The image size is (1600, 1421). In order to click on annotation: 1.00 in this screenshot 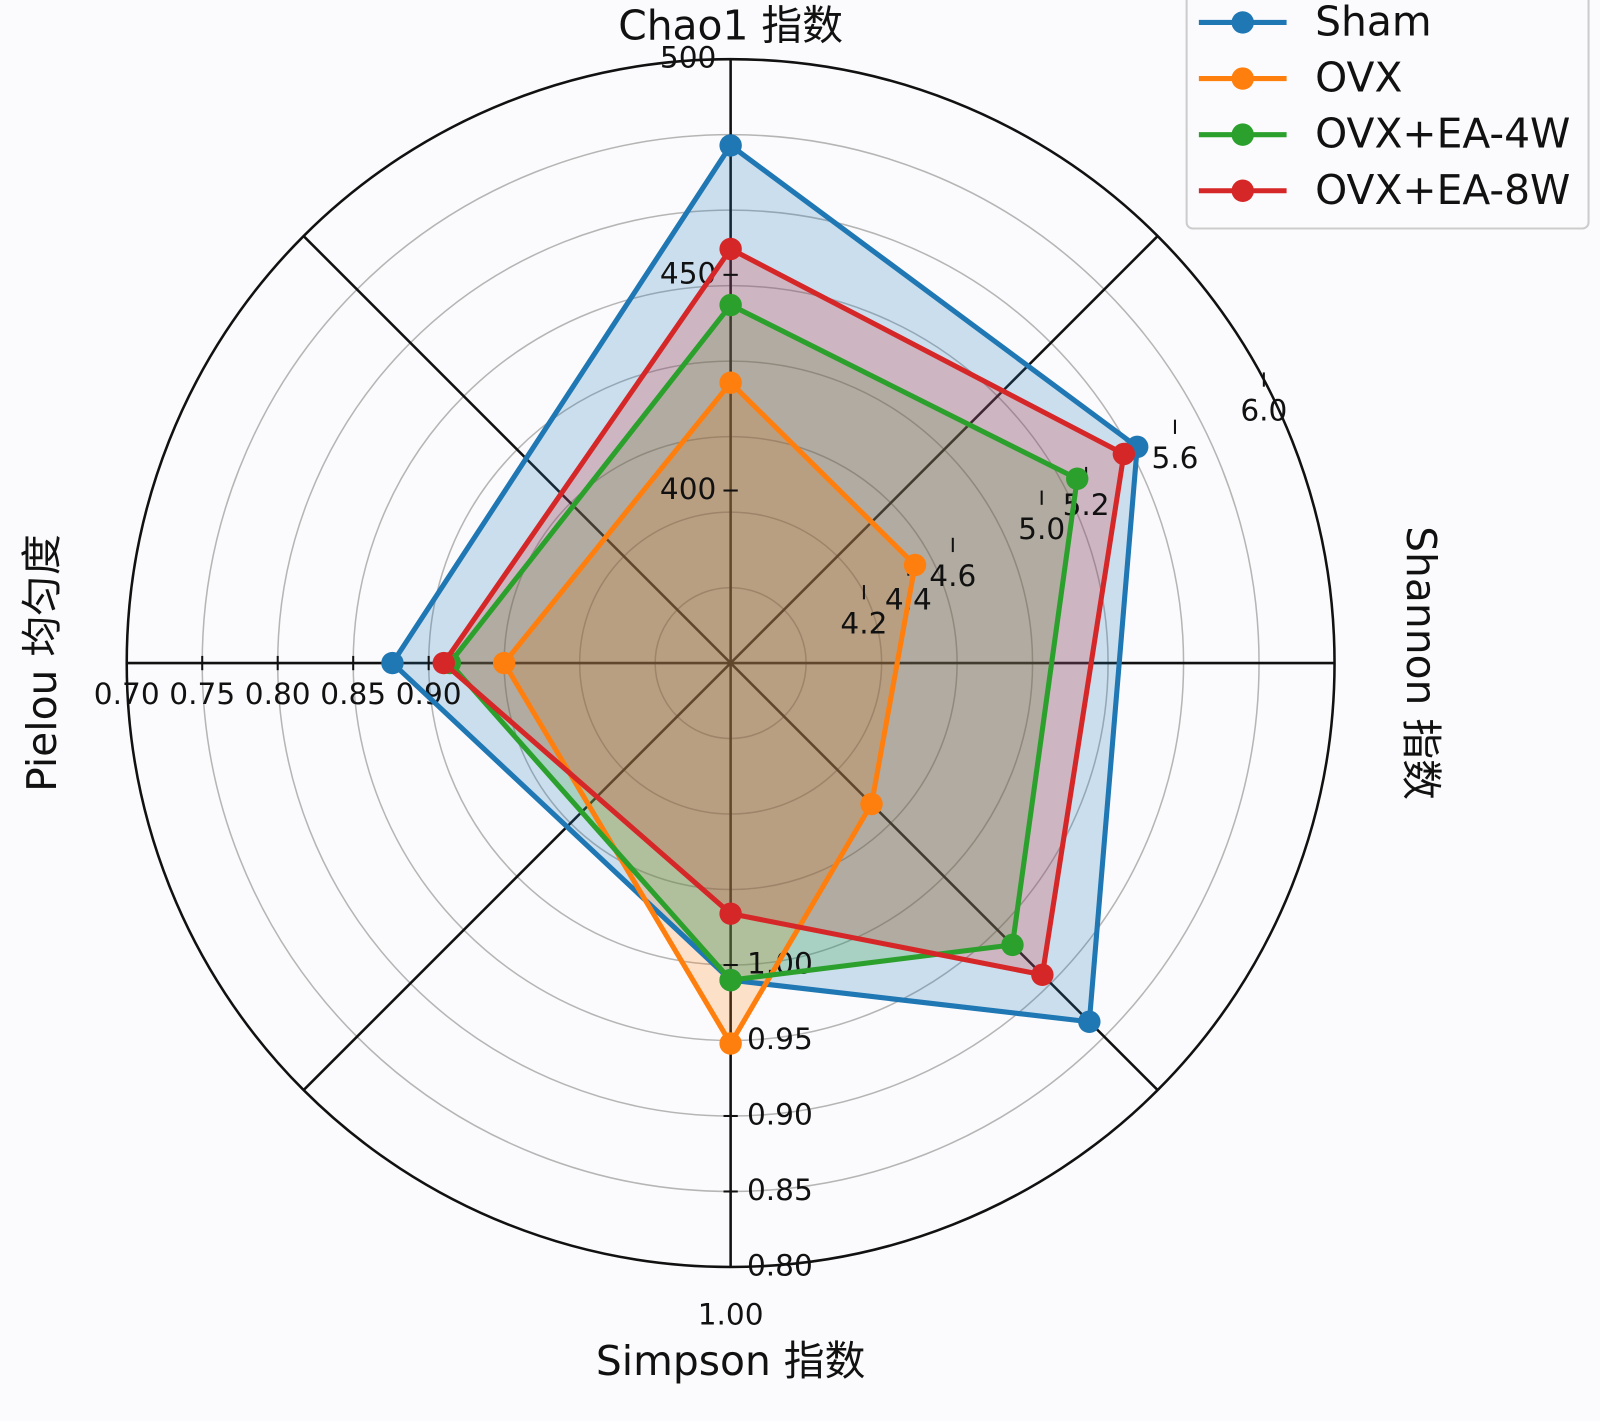, I will do `click(731, 1314)`.